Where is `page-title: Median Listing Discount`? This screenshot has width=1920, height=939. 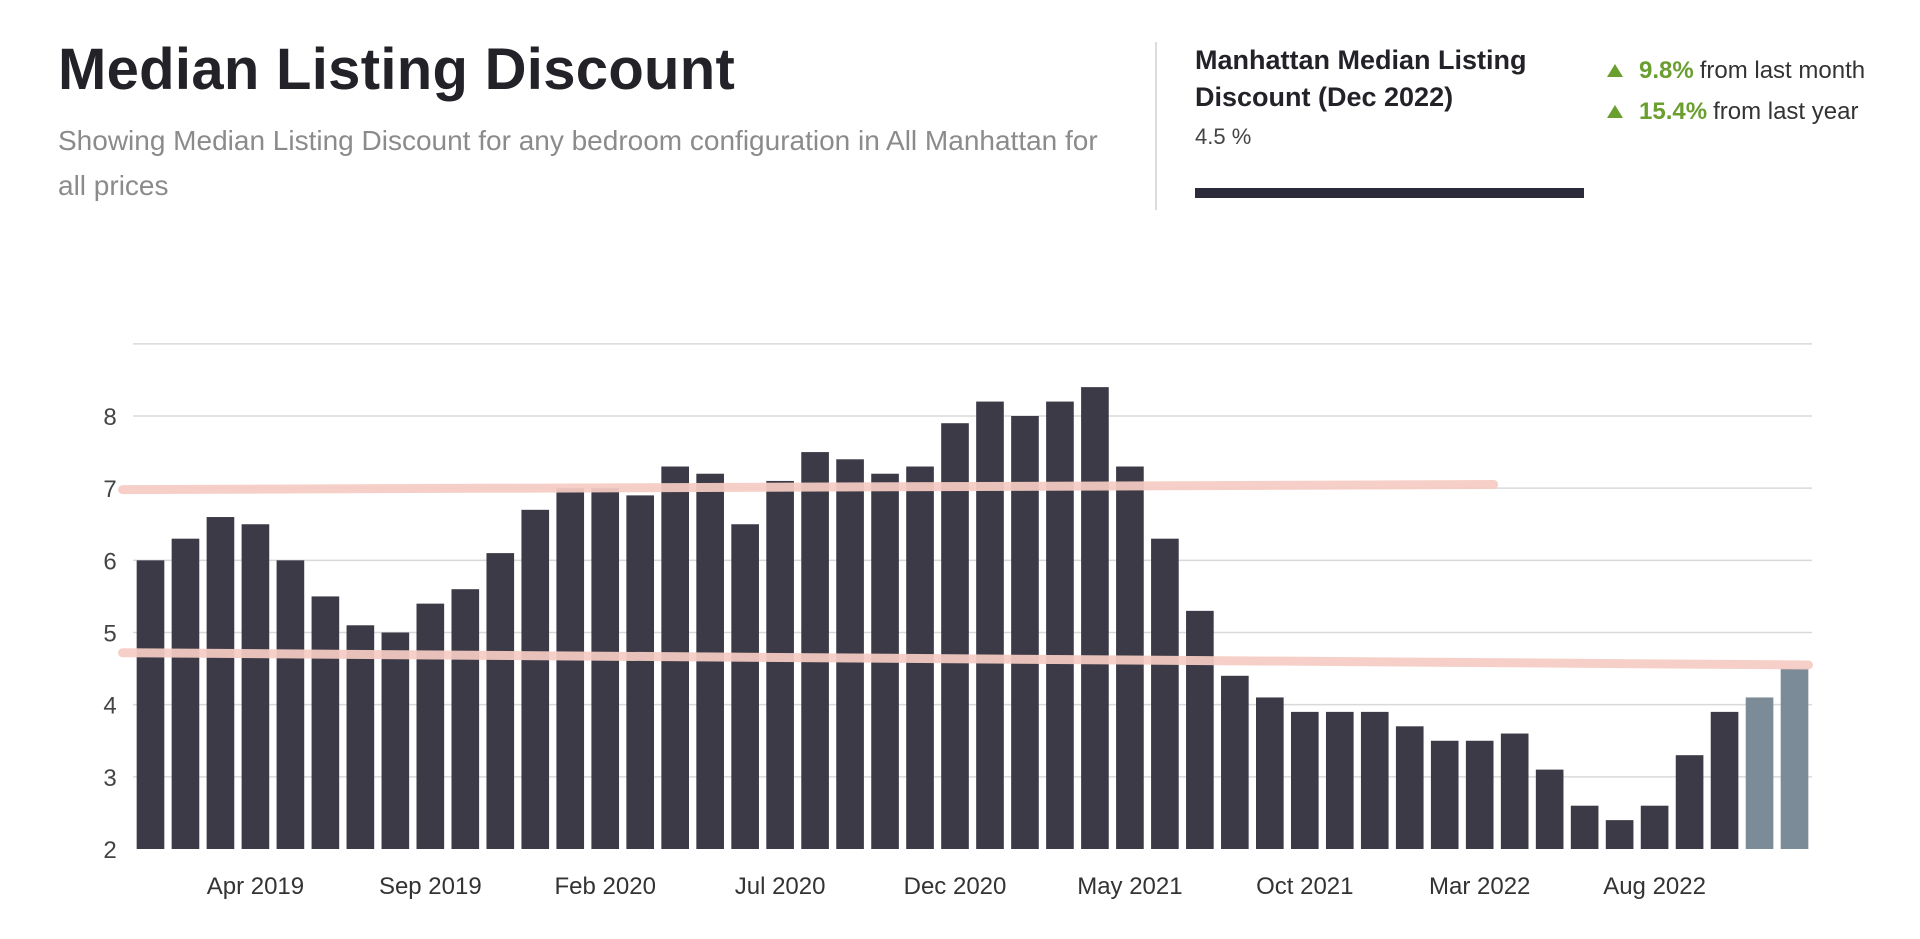
page-title: Median Listing Discount is located at coordinates (397, 69).